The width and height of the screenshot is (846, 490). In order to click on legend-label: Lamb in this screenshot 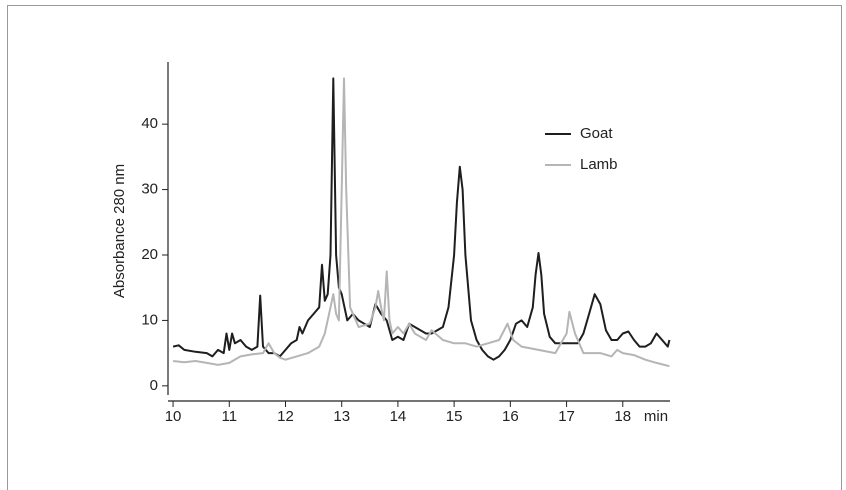, I will do `click(599, 164)`.